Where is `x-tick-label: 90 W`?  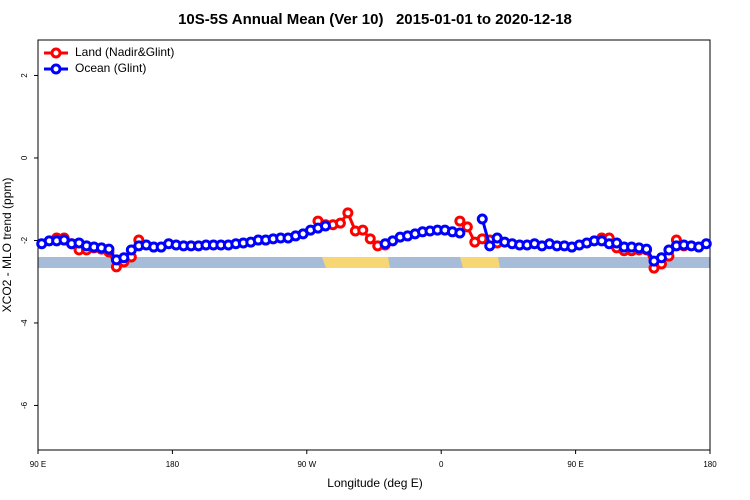
x-tick-label: 90 W is located at coordinates (306, 464).